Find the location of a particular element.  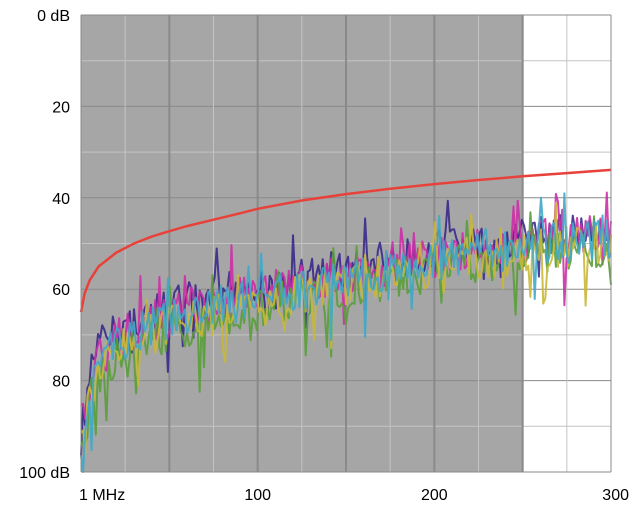

y-tick-label: 40 is located at coordinates (61, 199).